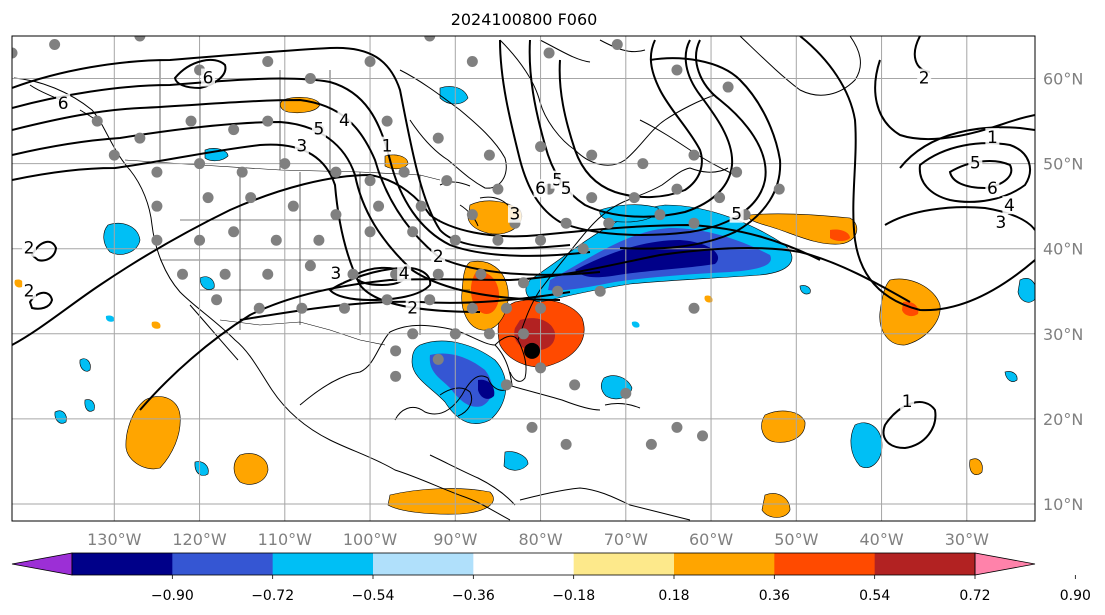  I want to click on south-america-outline, so click(605, 504).